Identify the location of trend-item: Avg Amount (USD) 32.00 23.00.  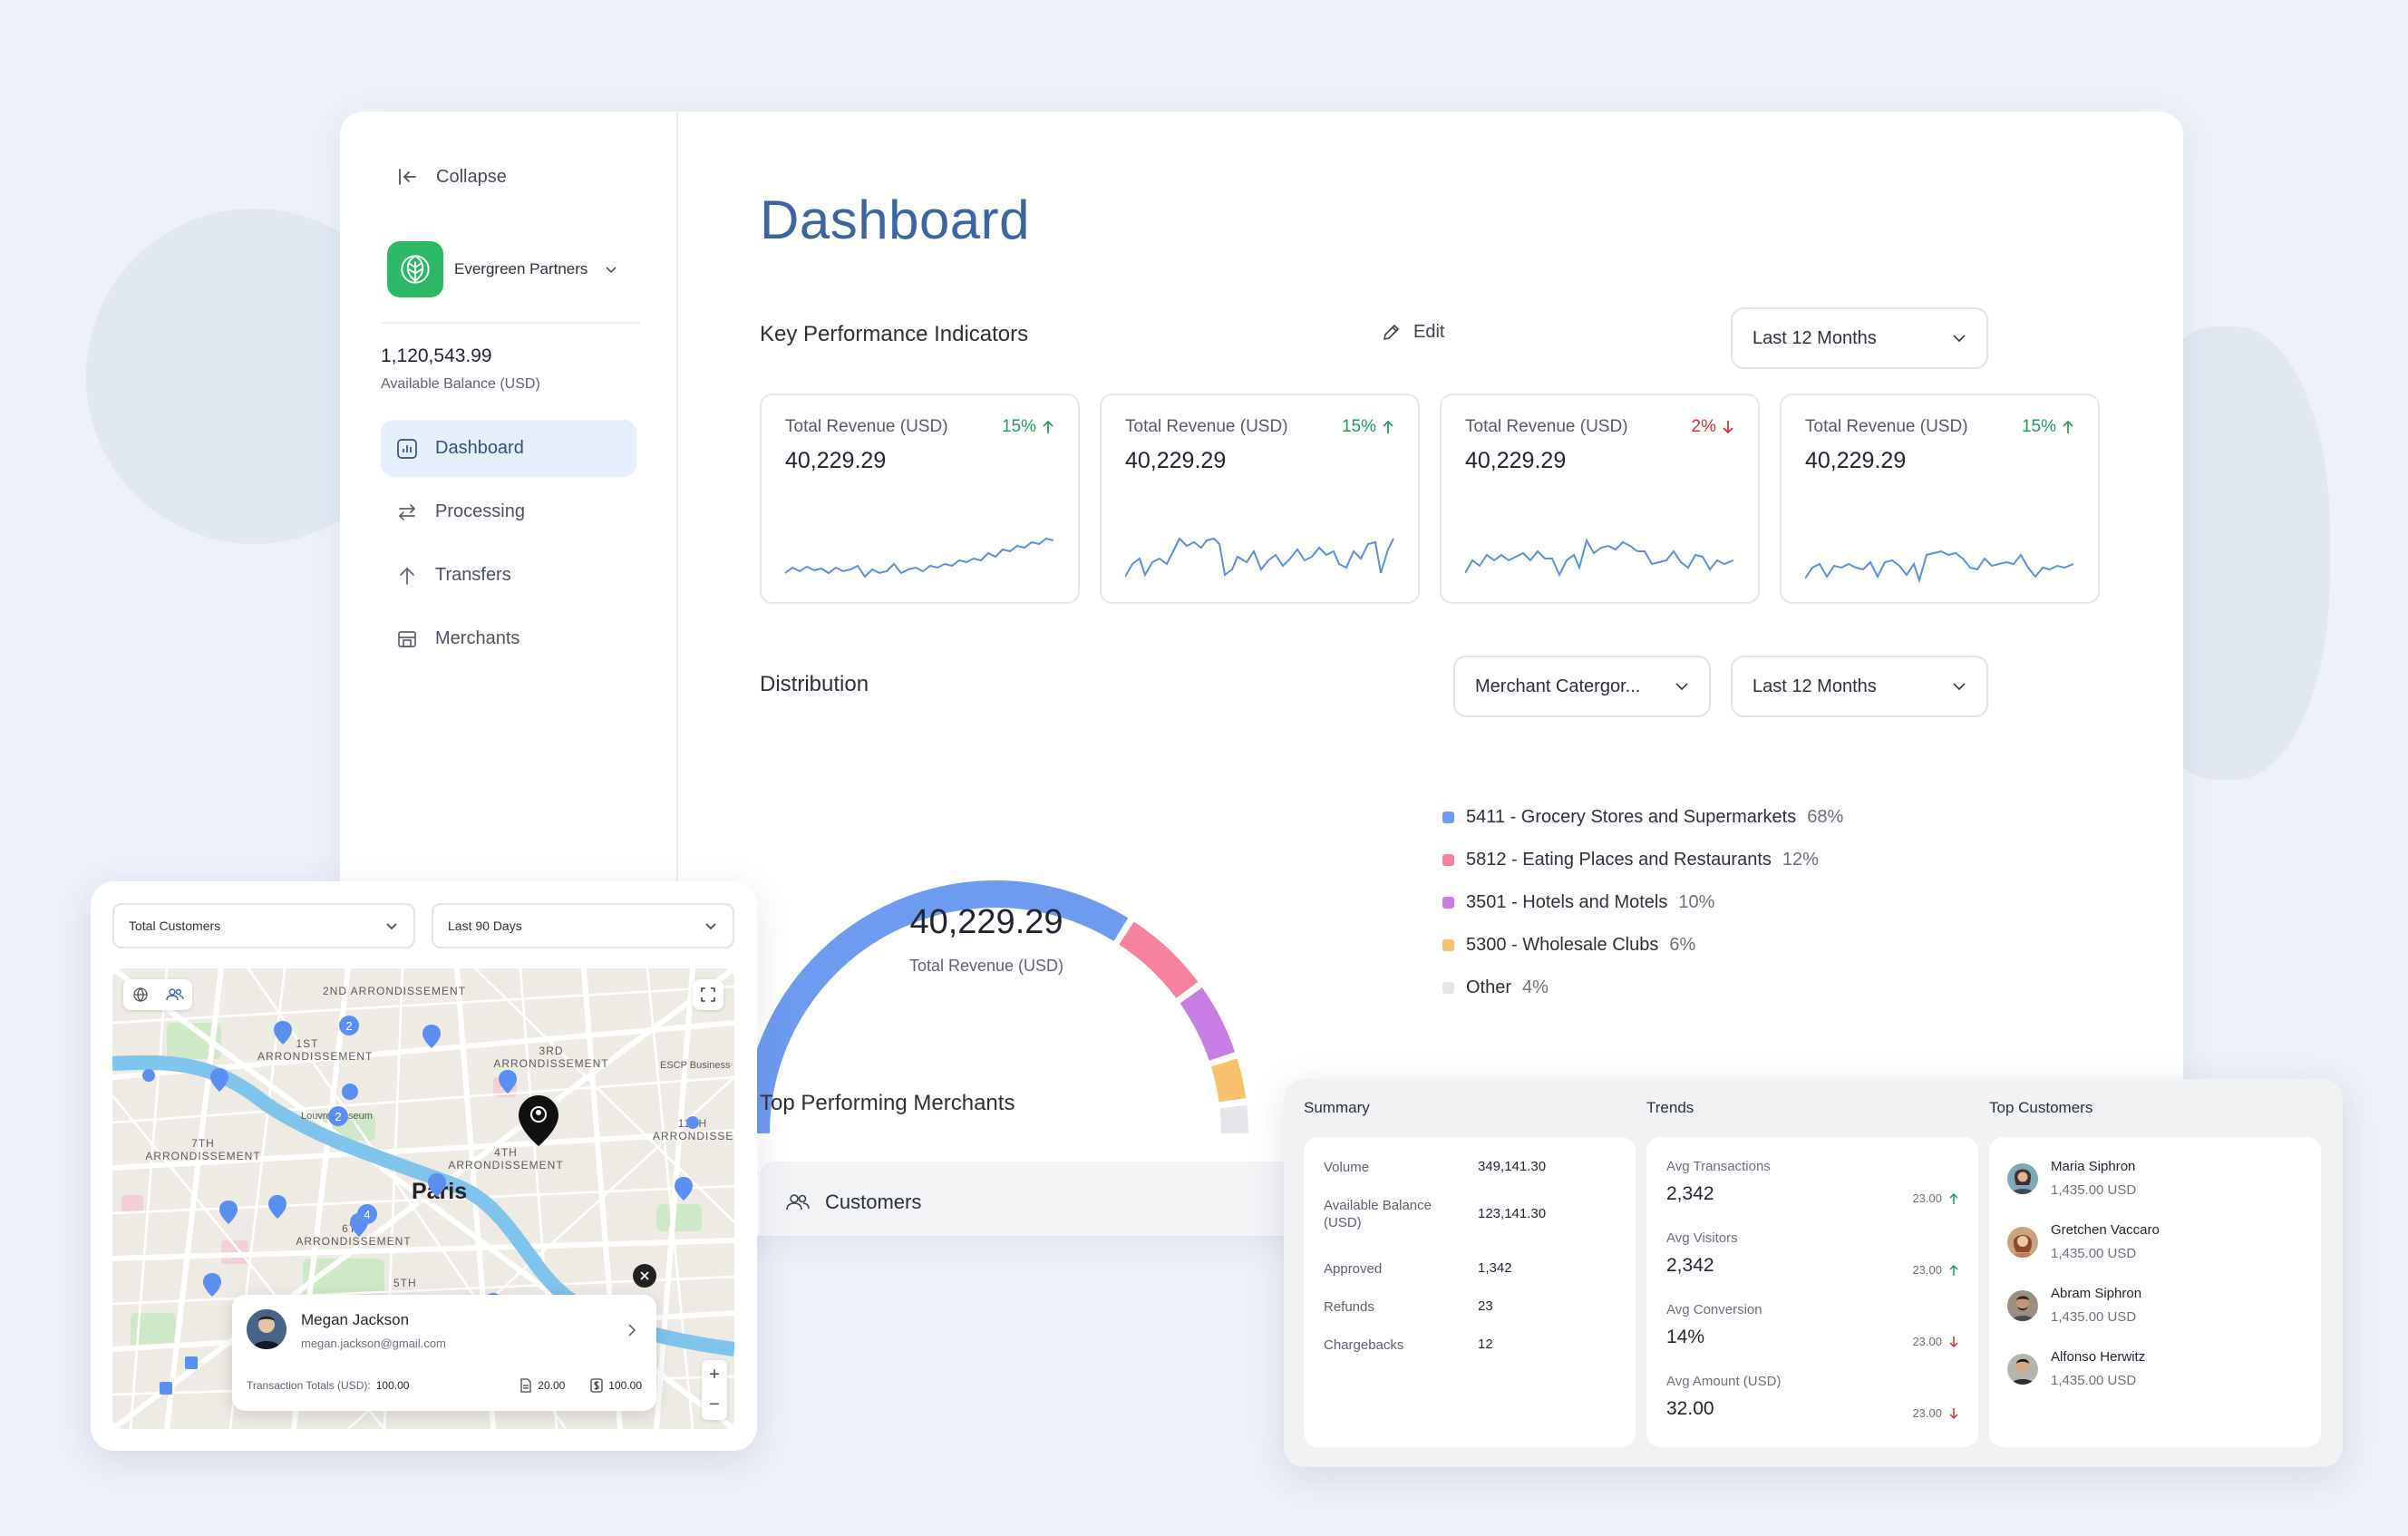
(1812, 1397).